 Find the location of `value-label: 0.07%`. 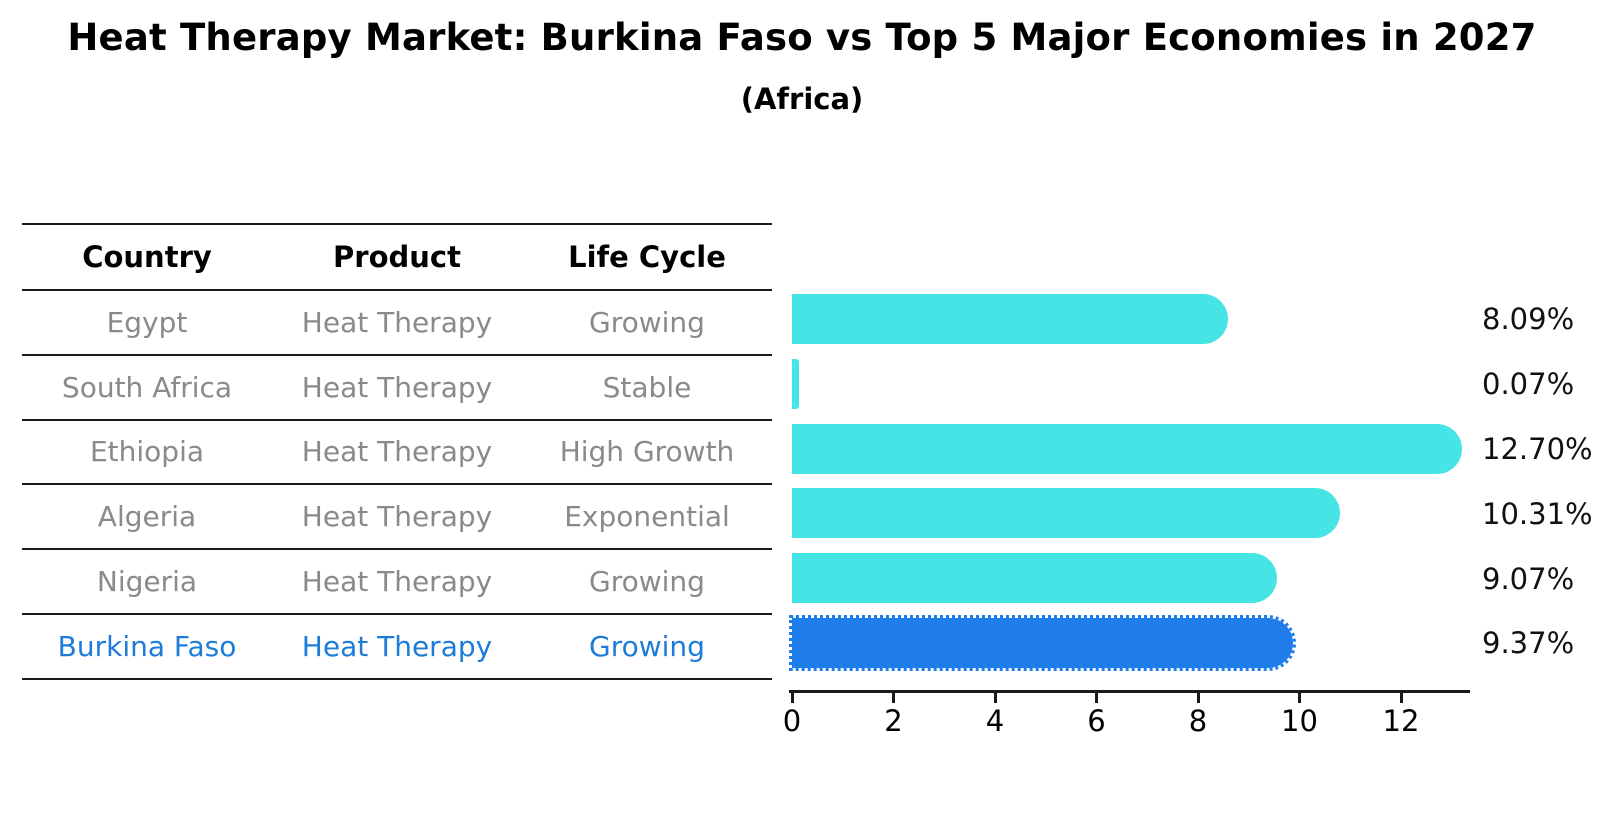

value-label: 0.07% is located at coordinates (1528, 384).